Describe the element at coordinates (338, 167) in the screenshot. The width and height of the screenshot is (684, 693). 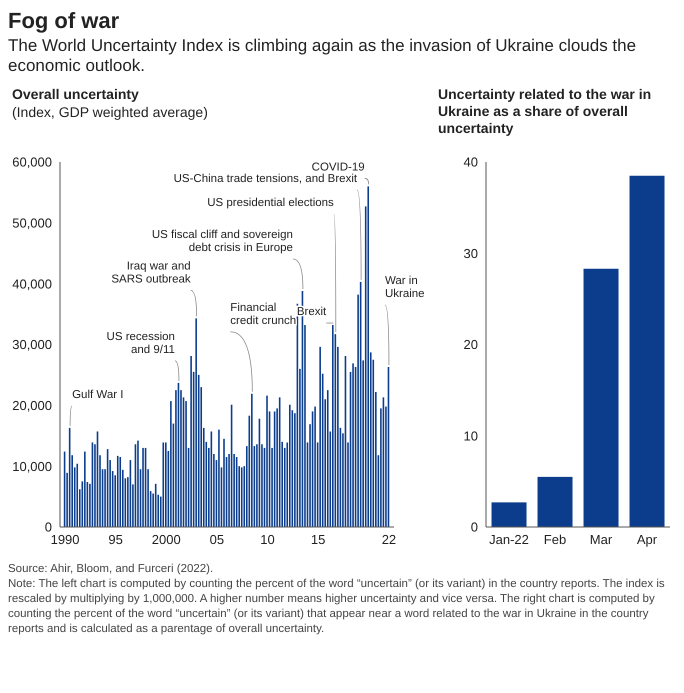
I see `annotation: COVID-19` at that location.